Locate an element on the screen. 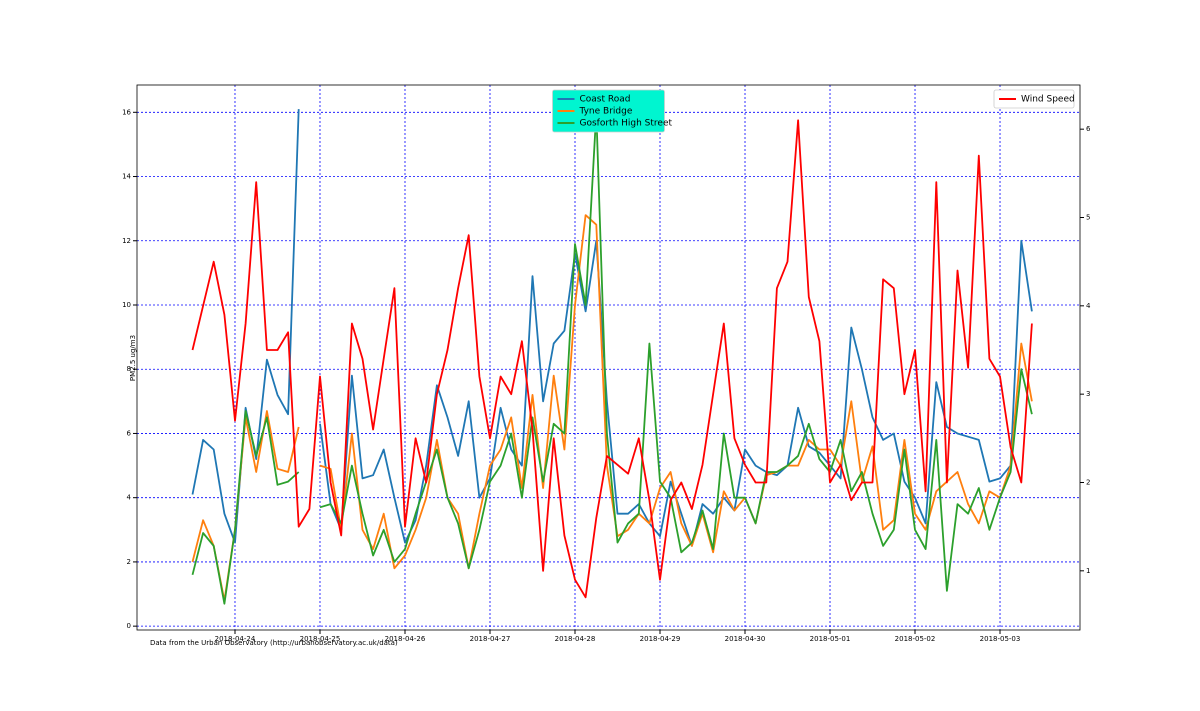  legend-label: Coast Road is located at coordinates (605, 100).